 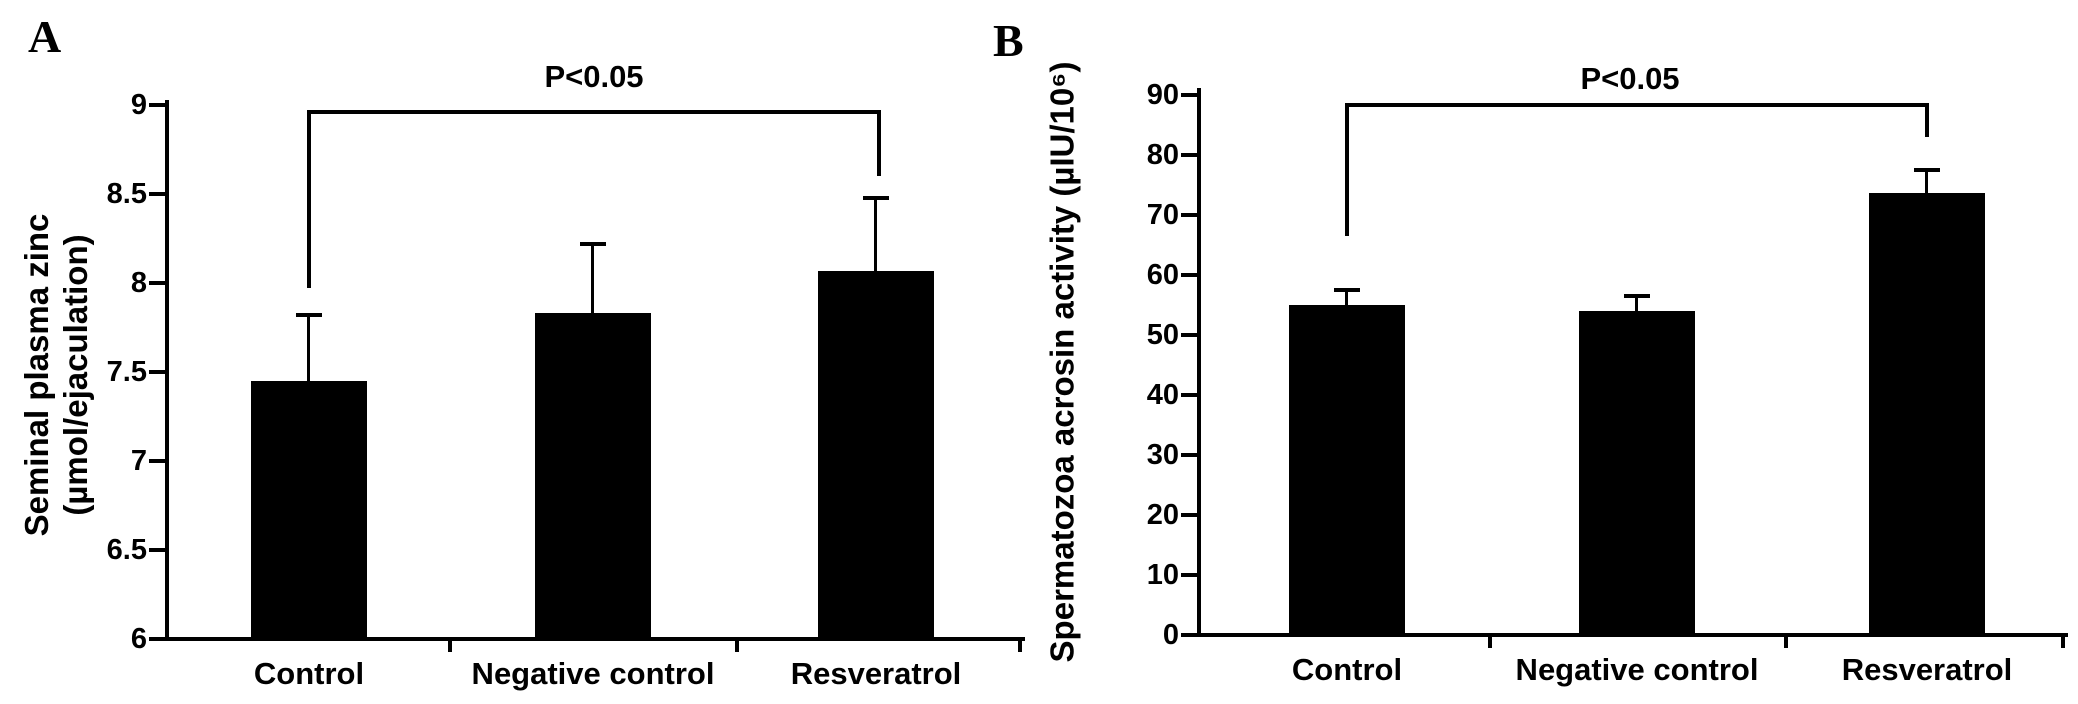 What do you see at coordinates (876, 673) in the screenshot?
I see `panel-a-category-label: Resveratrol` at bounding box center [876, 673].